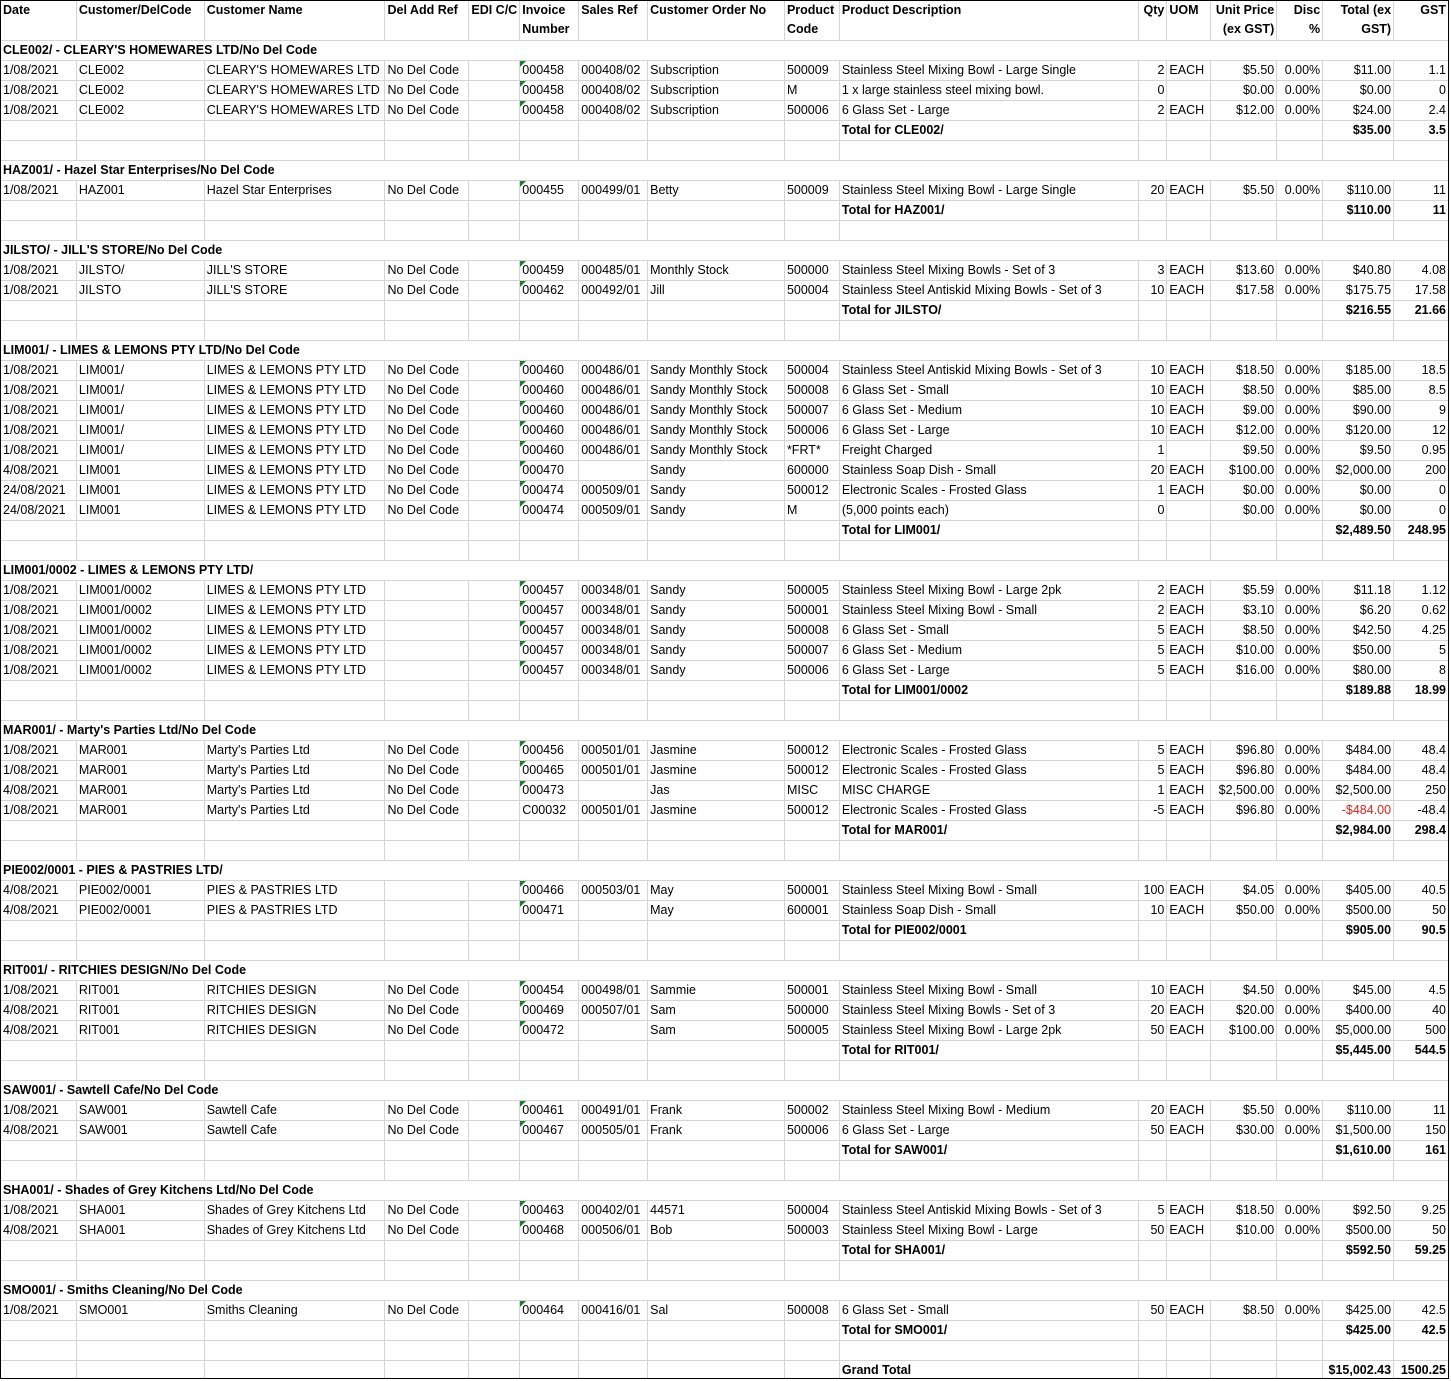 The height and width of the screenshot is (1381, 1451). What do you see at coordinates (614, 670) in the screenshot?
I see `sales-ref-cell: 000348/01` at bounding box center [614, 670].